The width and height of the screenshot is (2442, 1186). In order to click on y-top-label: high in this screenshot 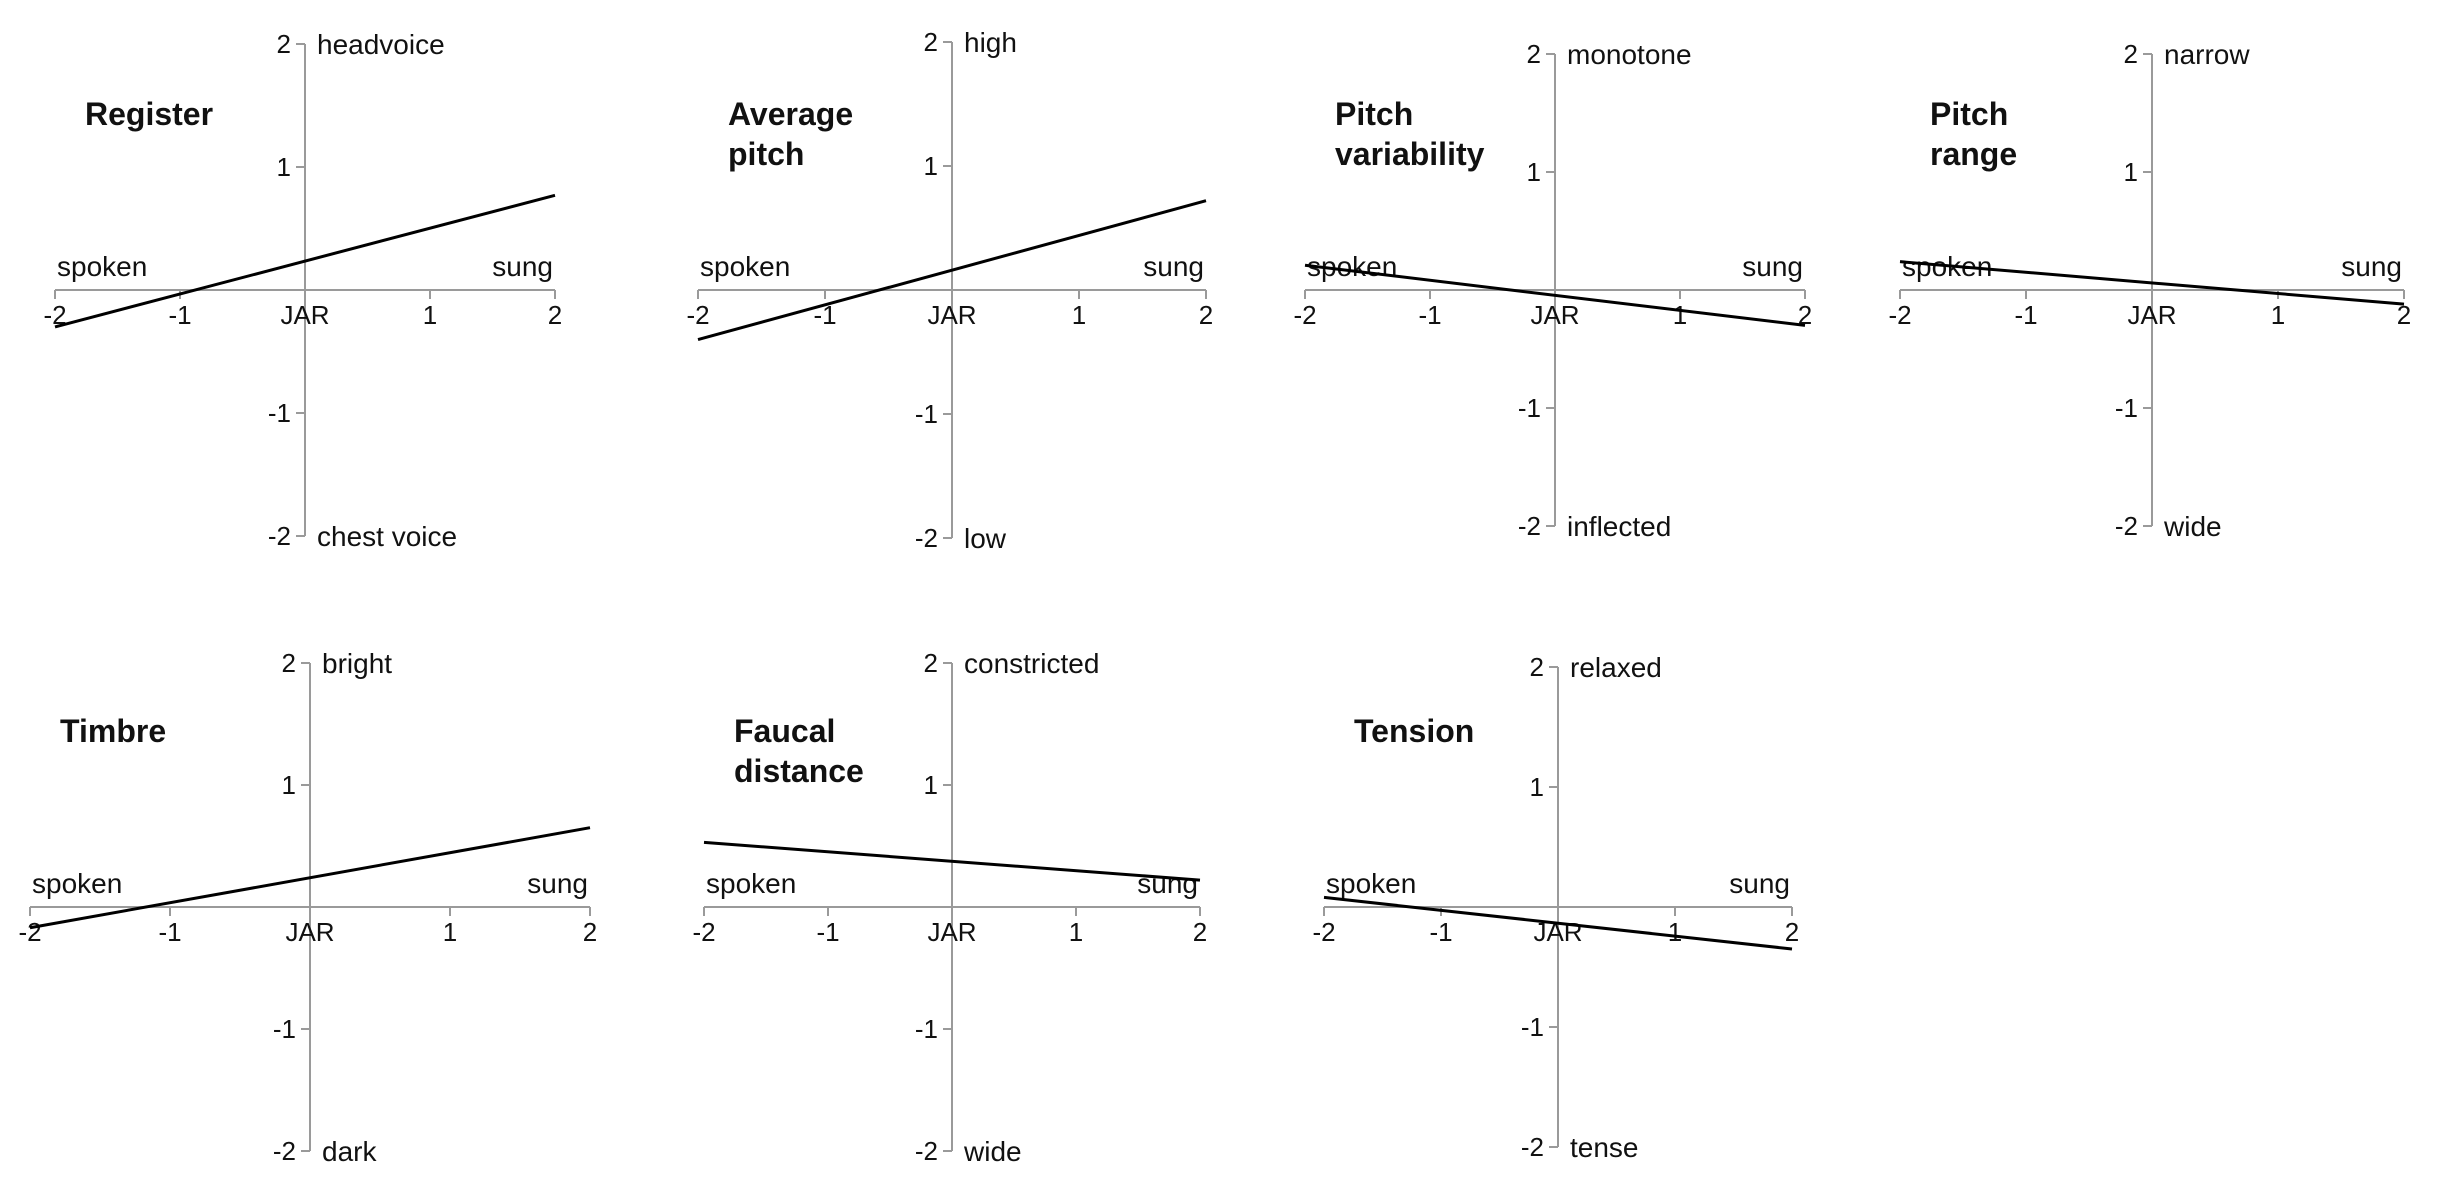, I will do `click(990, 42)`.